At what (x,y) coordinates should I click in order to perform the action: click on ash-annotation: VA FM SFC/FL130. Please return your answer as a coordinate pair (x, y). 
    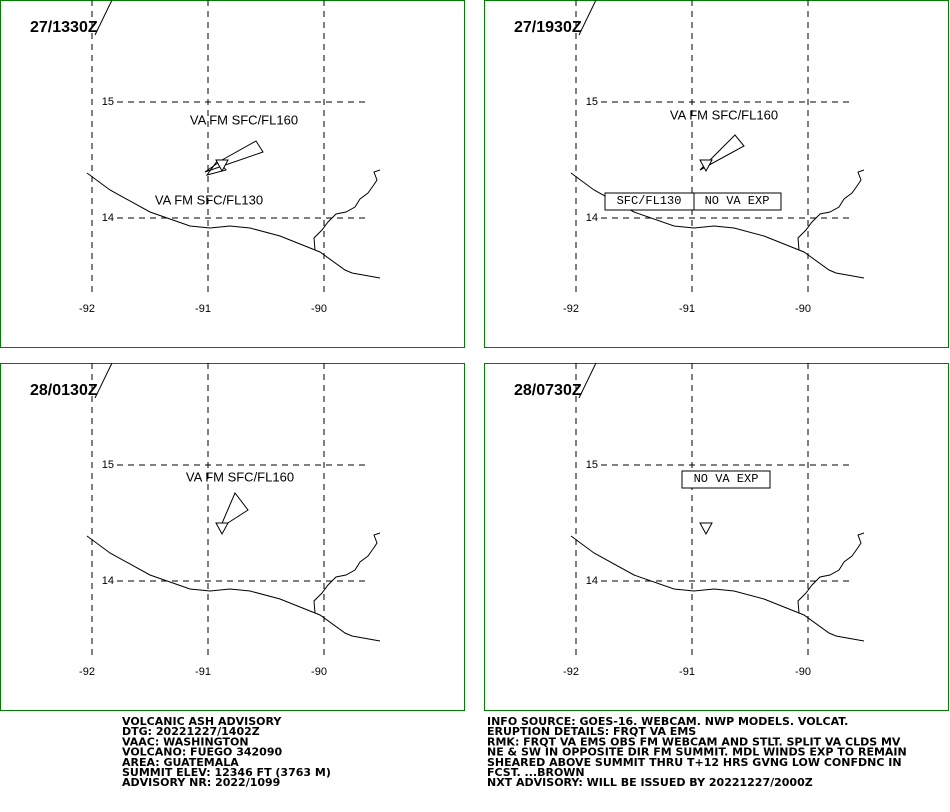
    Looking at the image, I should click on (209, 199).